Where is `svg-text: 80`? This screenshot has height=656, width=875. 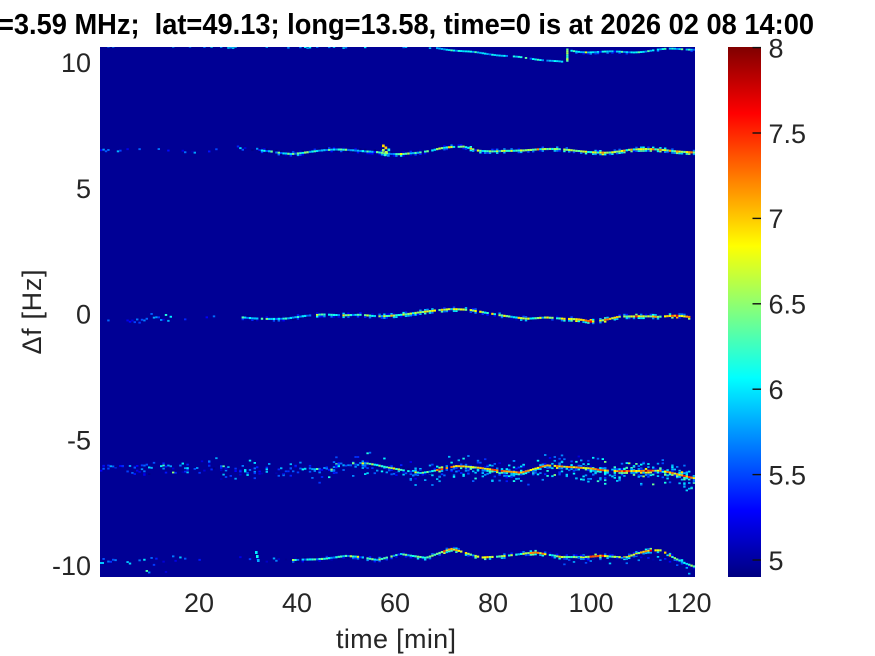 svg-text: 80 is located at coordinates (493, 603).